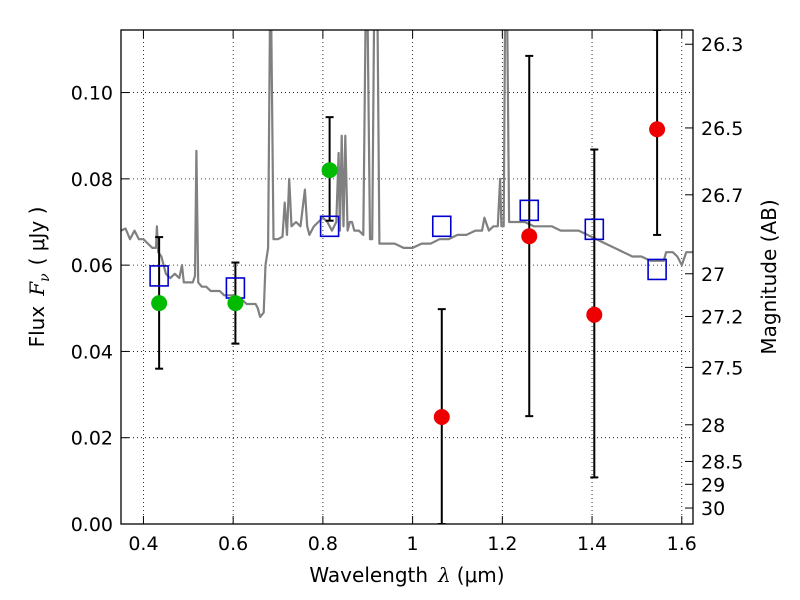 This screenshot has height=600, width=800. What do you see at coordinates (713, 485) in the screenshot?
I see `y2-tick-label-8: 29` at bounding box center [713, 485].